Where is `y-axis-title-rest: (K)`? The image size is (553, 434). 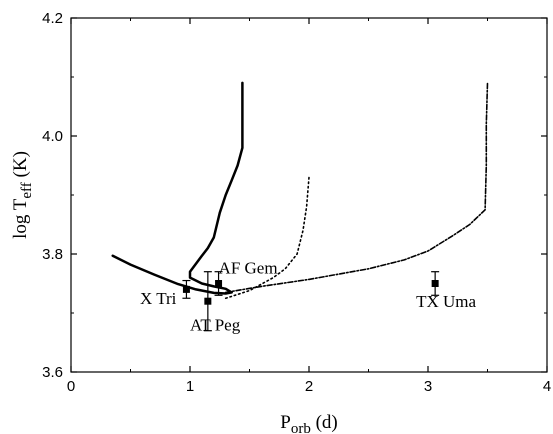 y-axis-title-rest: (K) is located at coordinates (20, 166).